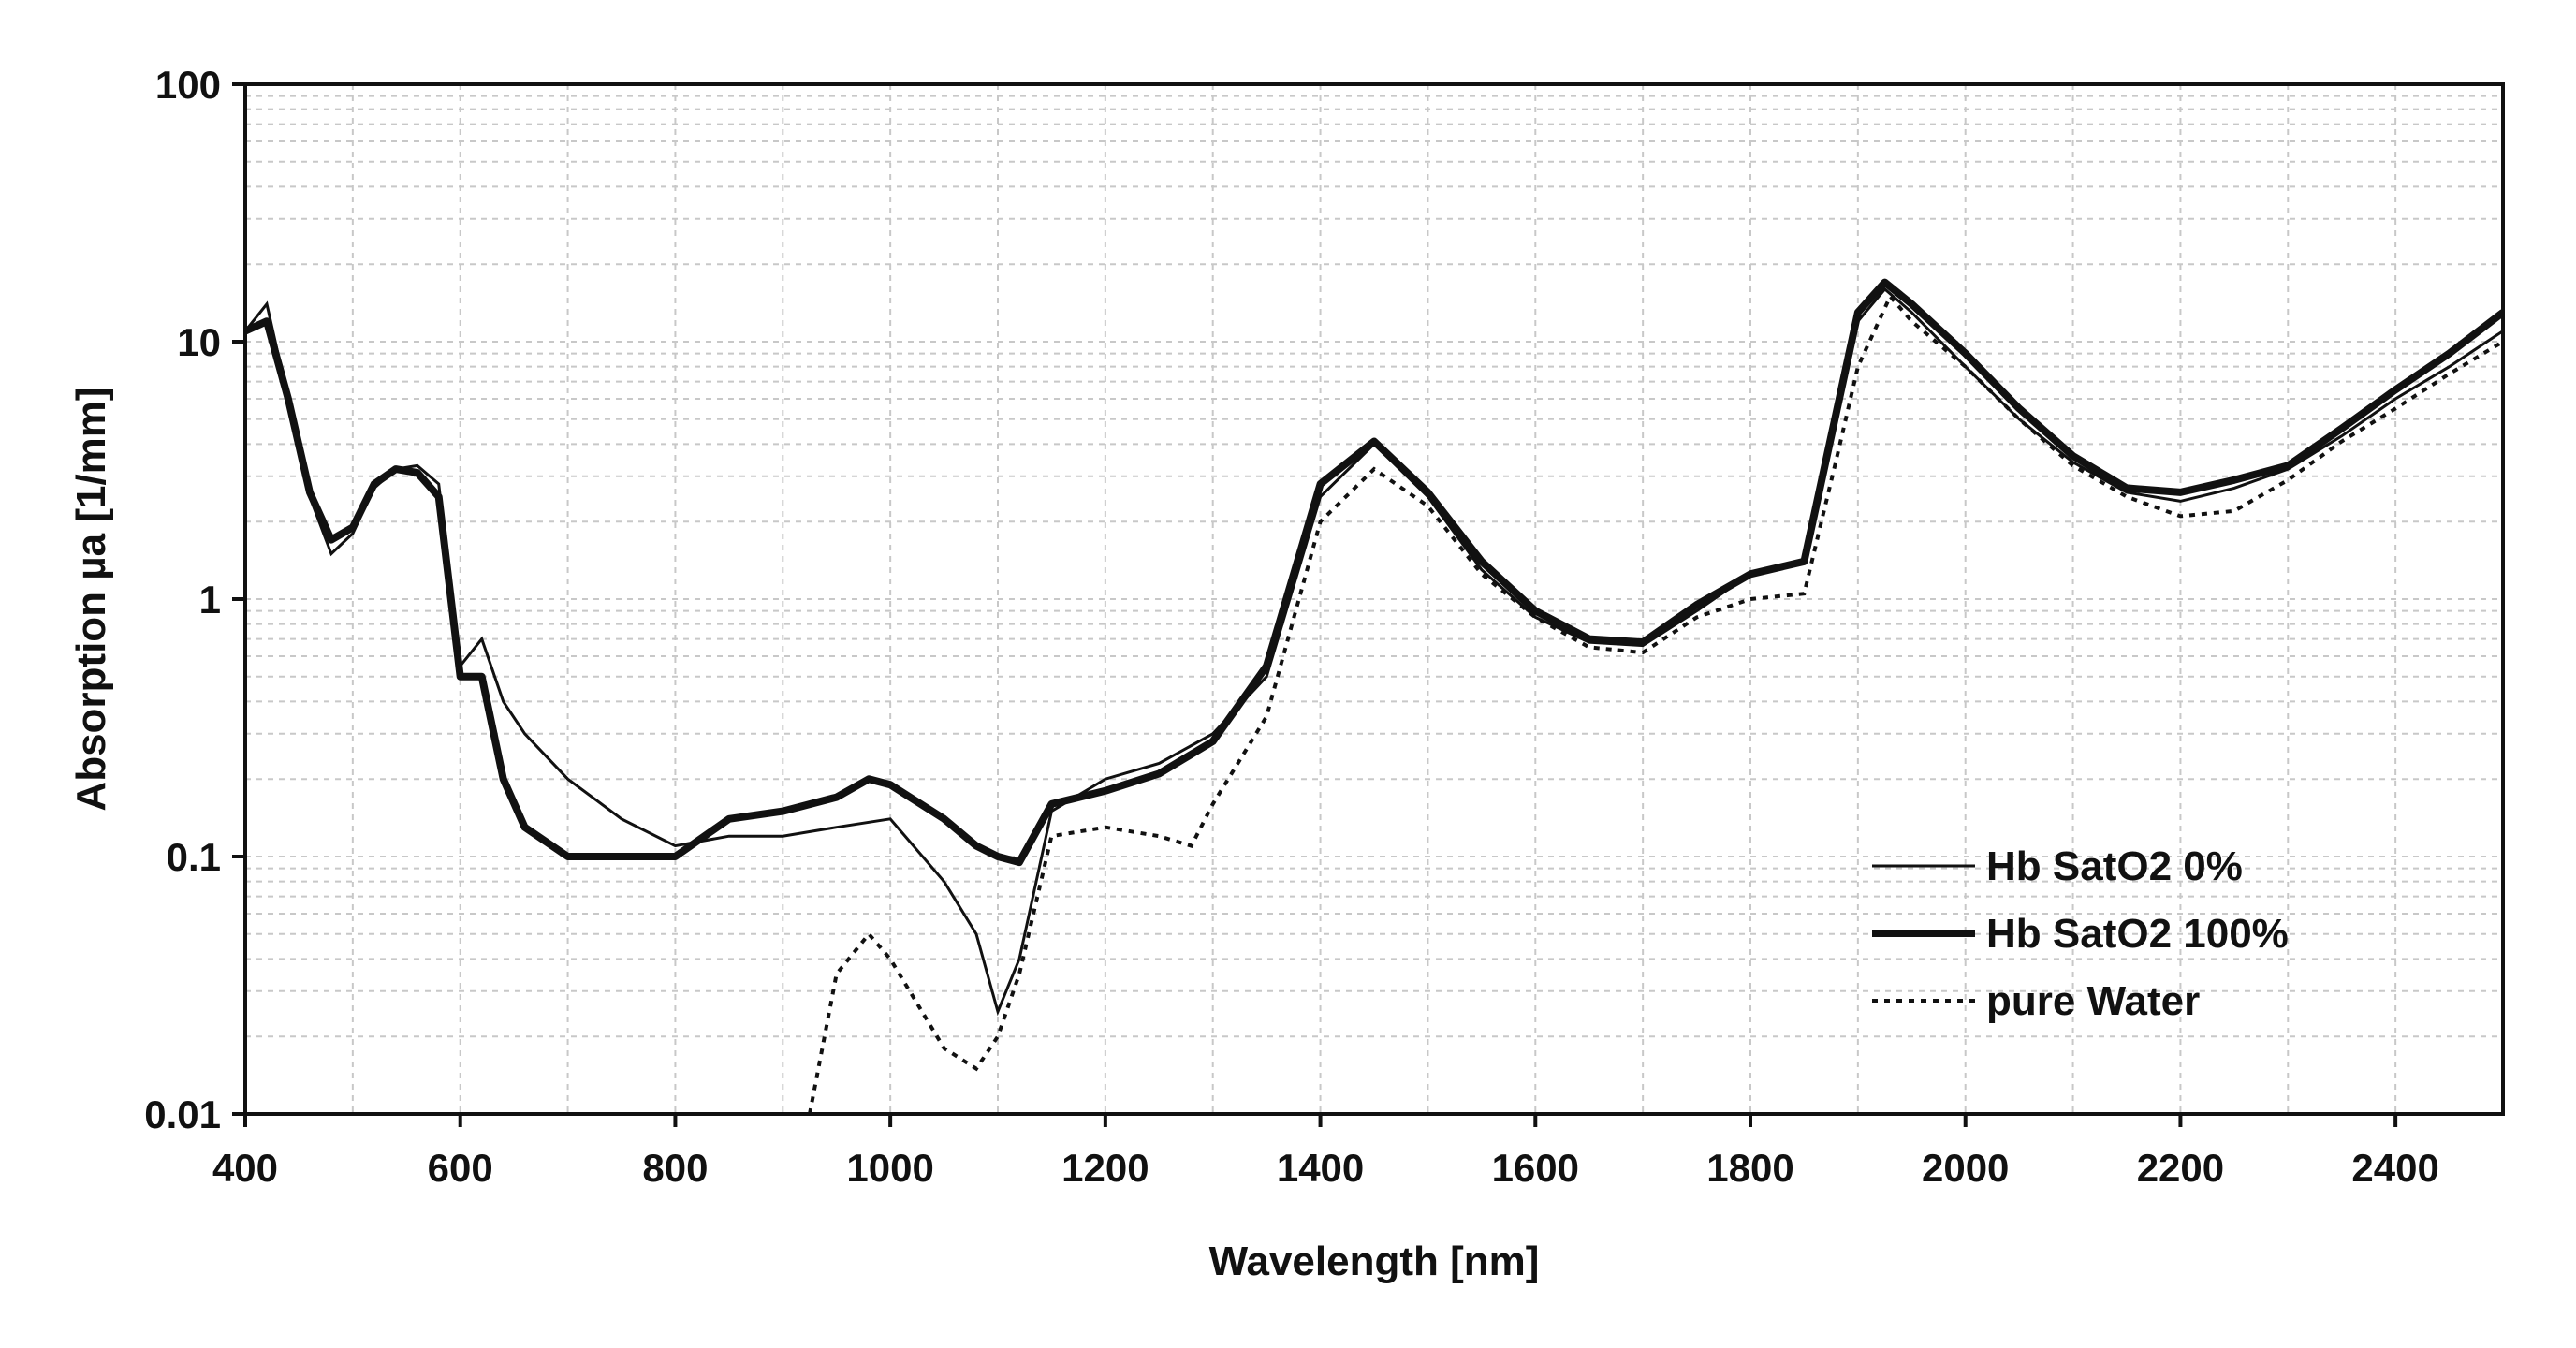 This screenshot has height=1348, width=2576. What do you see at coordinates (2093, 1001) in the screenshot?
I see `legend-label: pure Water` at bounding box center [2093, 1001].